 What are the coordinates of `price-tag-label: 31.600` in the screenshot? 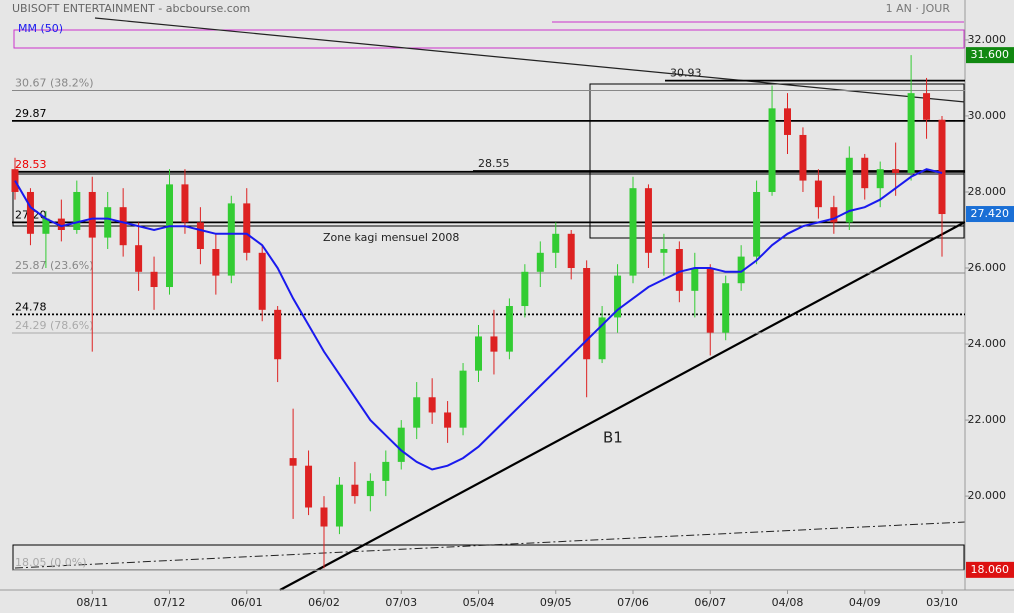 It's located at (990, 54).